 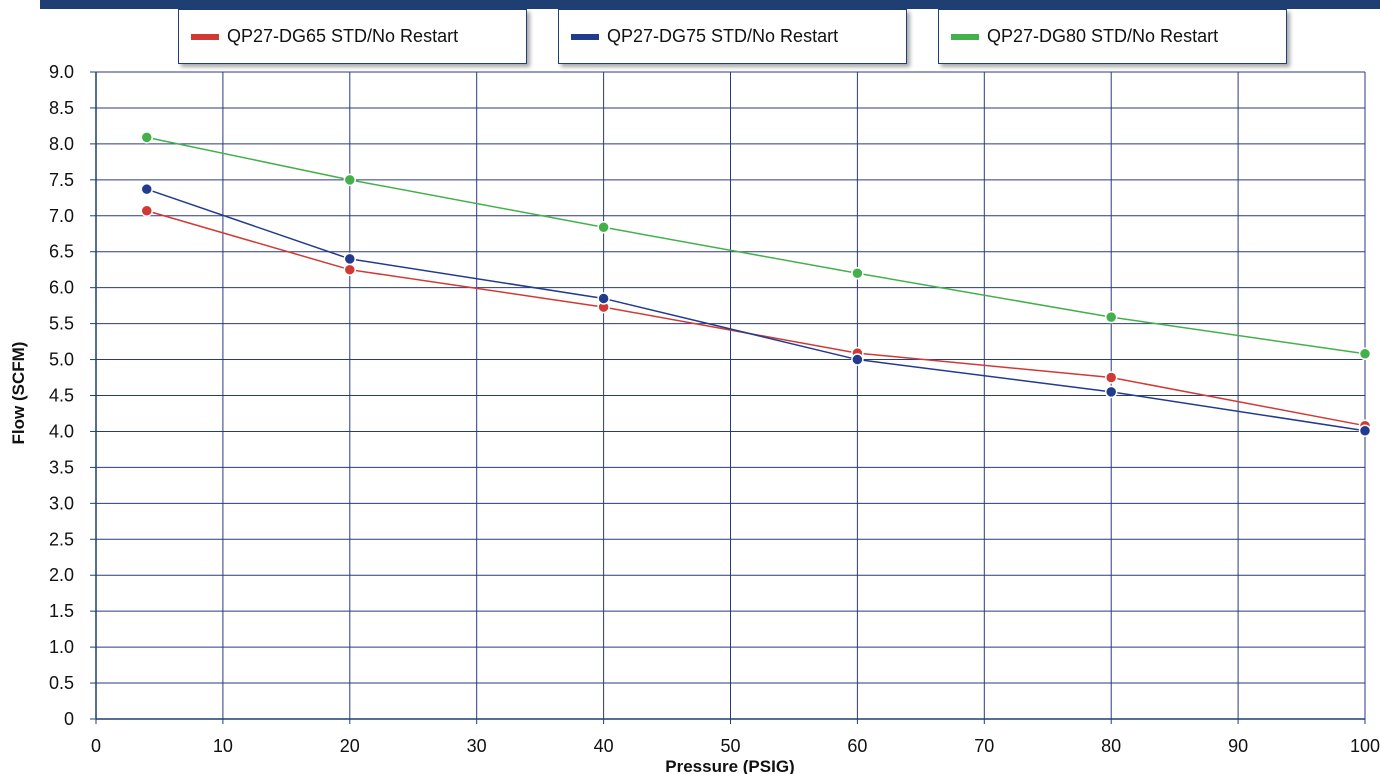 What do you see at coordinates (61, 611) in the screenshot?
I see `y-tick-label: 1.5` at bounding box center [61, 611].